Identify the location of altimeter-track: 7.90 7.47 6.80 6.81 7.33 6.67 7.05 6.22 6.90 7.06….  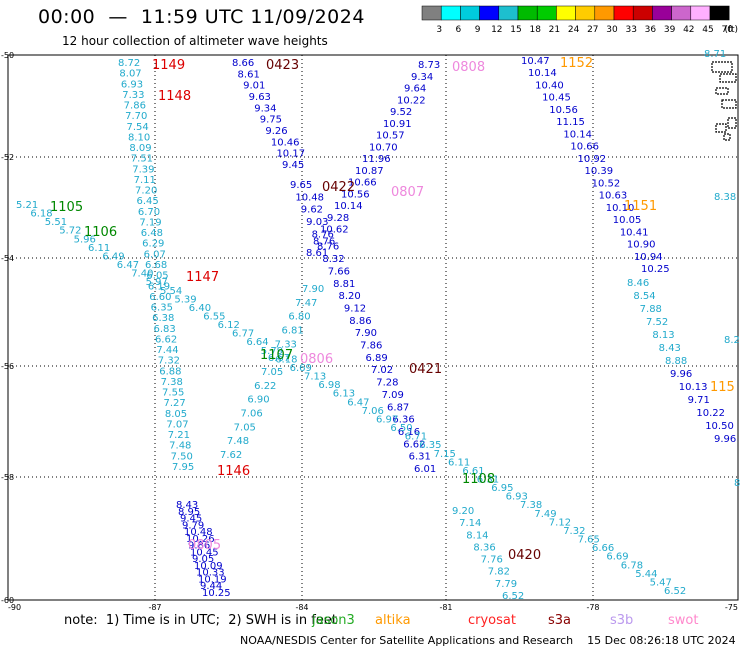
(272, 372).